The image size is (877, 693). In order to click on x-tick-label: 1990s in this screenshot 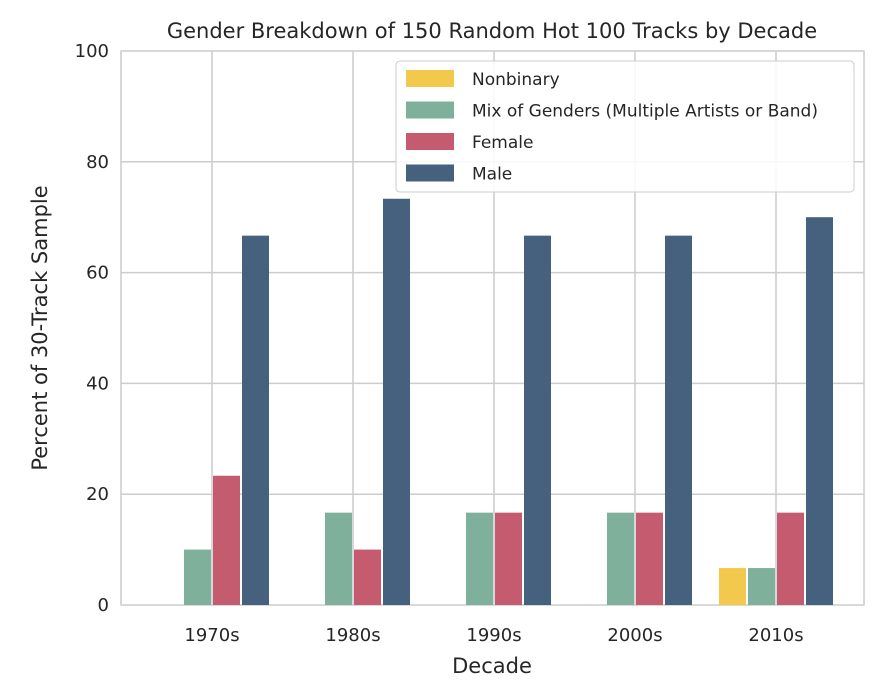, I will do `click(493, 635)`.